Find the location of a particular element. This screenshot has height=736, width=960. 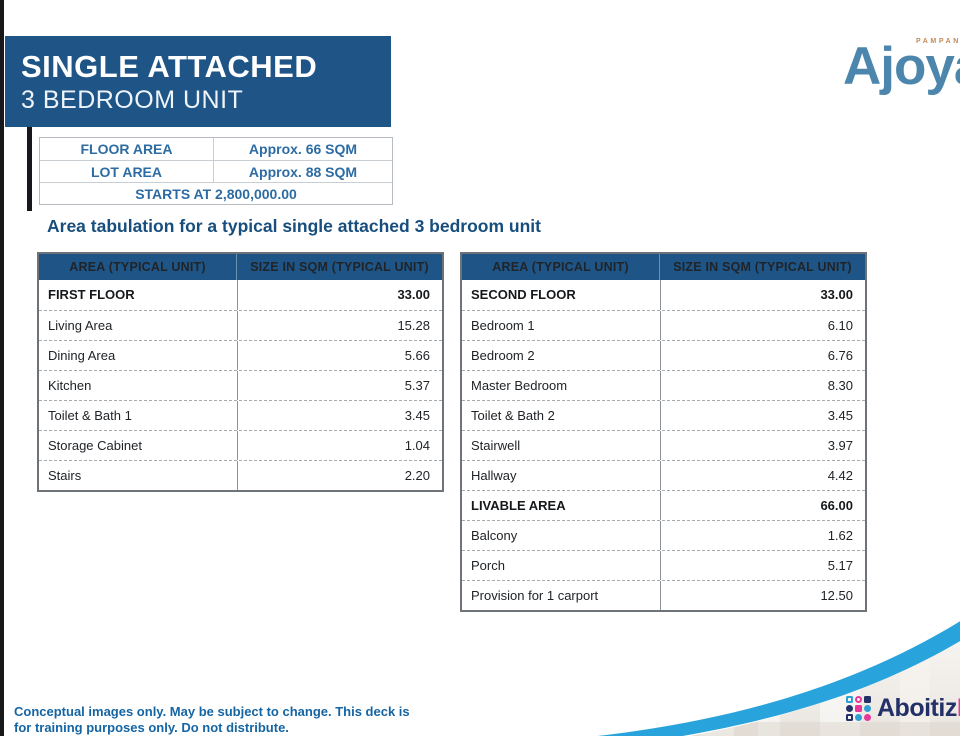

area-table-row: SECOND FLOOR 33.00 is located at coordinates (663, 295).